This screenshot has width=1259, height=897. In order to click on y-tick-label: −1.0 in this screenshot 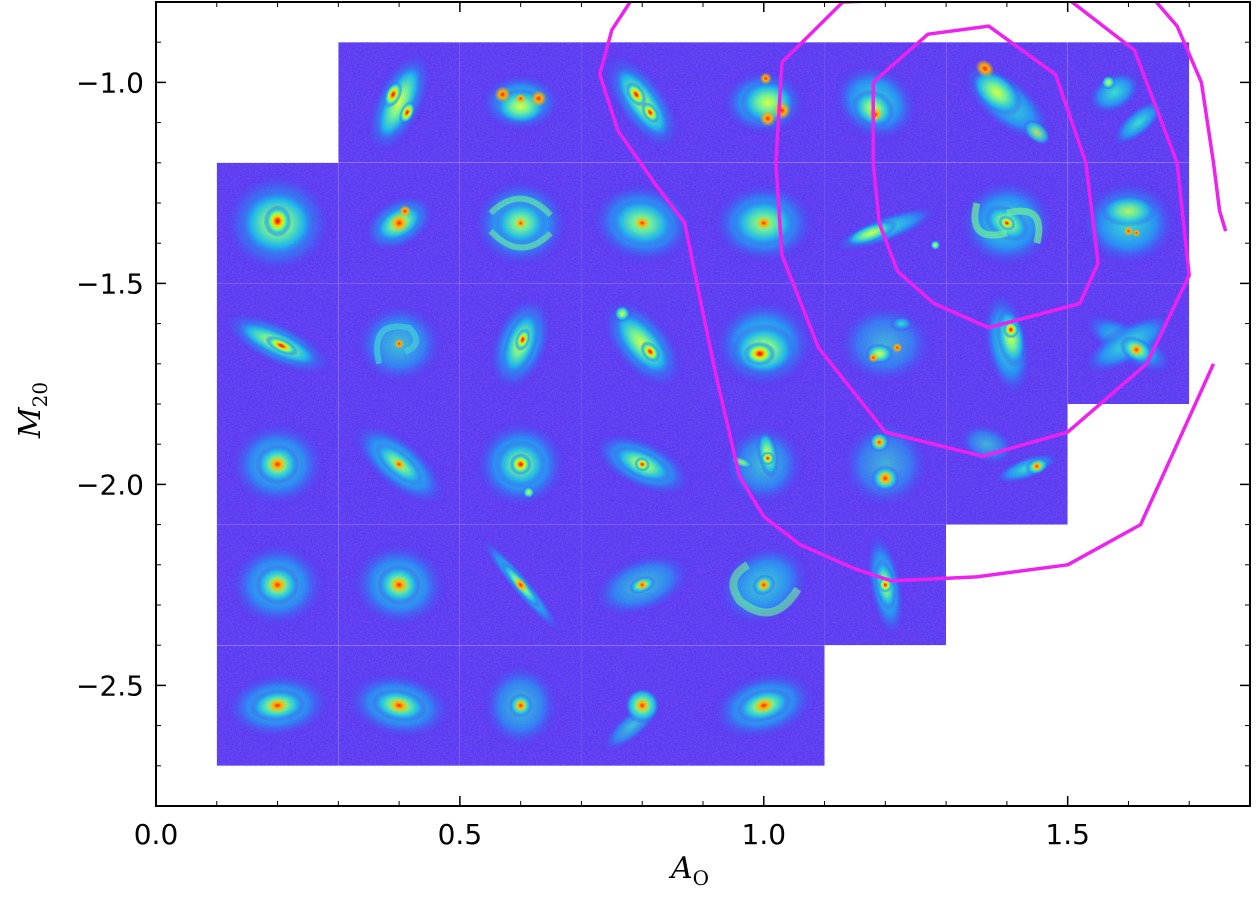, I will do `click(110, 82)`.